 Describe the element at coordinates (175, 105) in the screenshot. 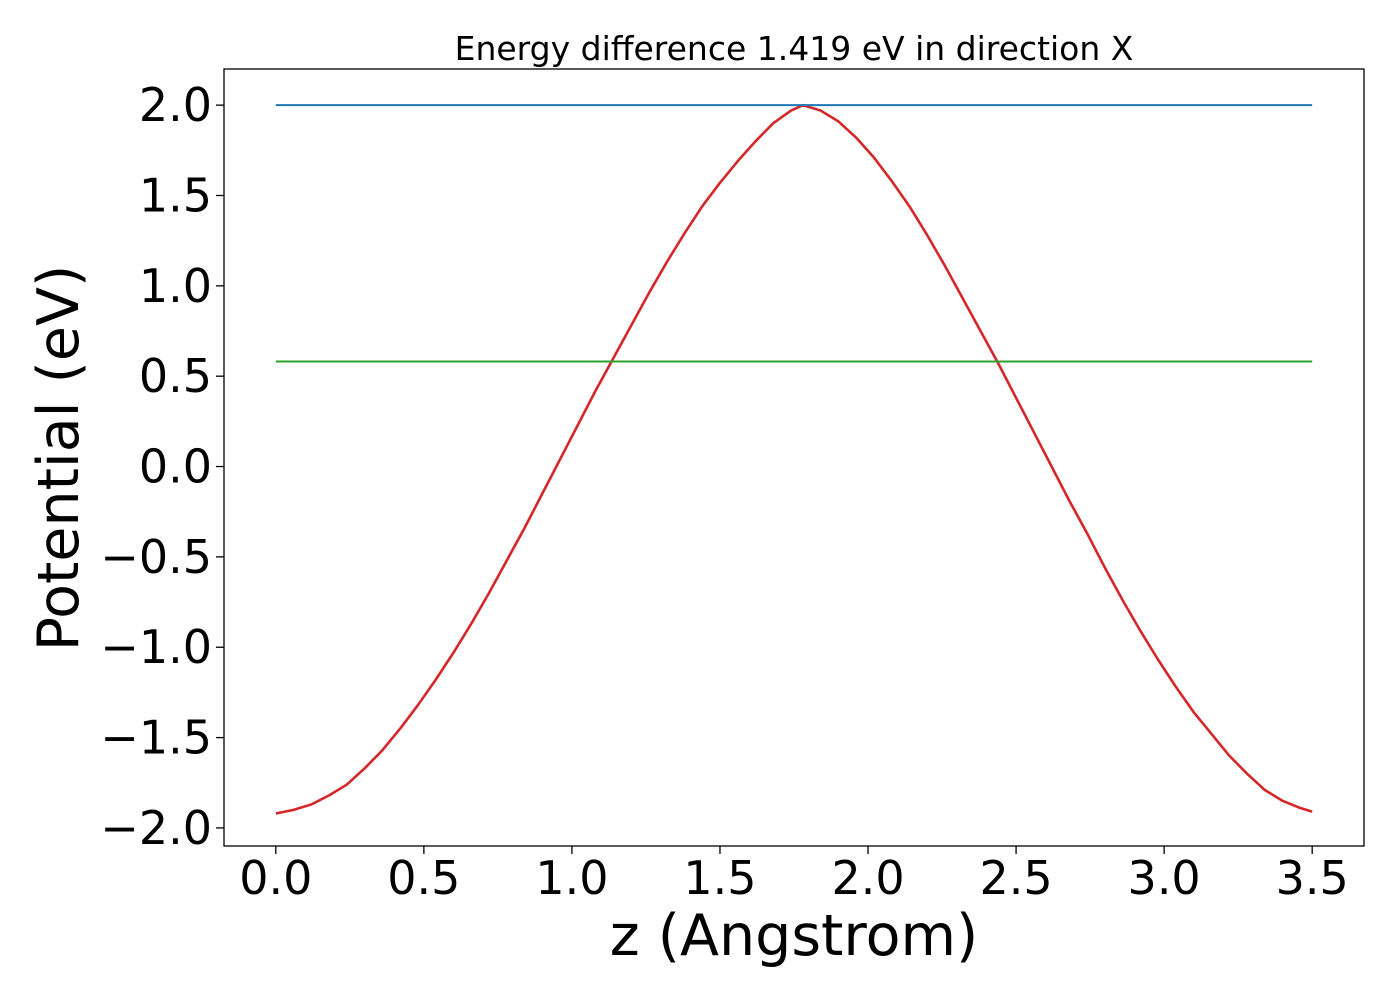

I see `y-tick-label: 2.0` at that location.